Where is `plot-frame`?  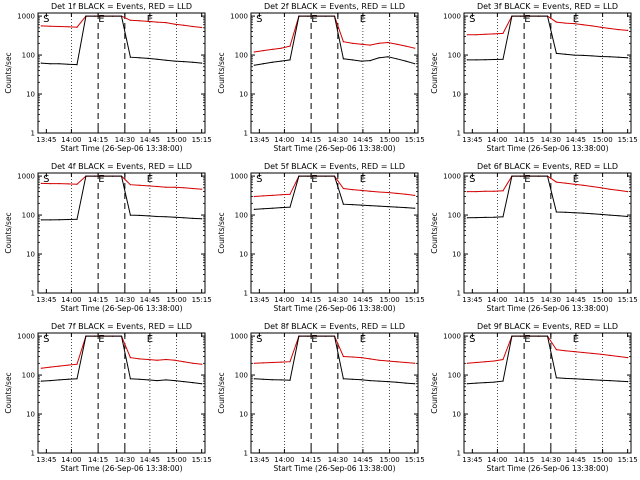
plot-frame is located at coordinates (547, 233).